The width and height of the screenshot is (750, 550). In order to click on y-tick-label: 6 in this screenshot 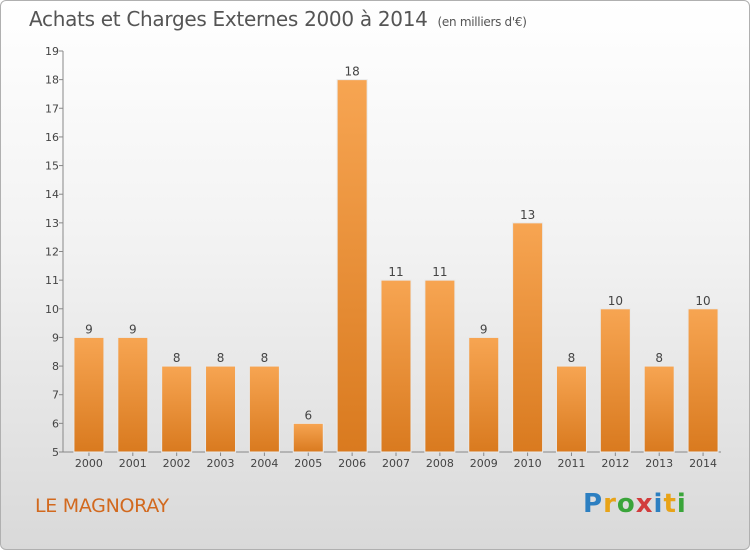, I will do `click(55, 423)`.